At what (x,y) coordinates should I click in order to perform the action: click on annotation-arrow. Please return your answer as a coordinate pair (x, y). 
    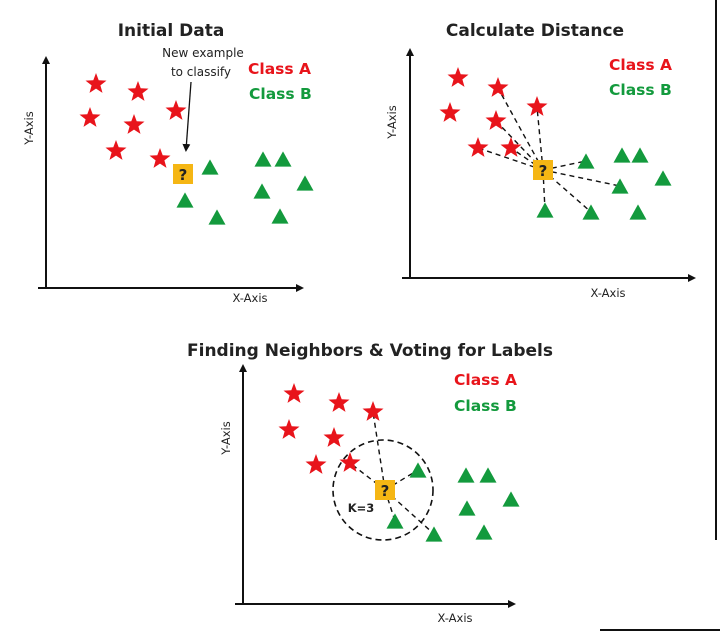
    Looking at the image, I should click on (187, 116).